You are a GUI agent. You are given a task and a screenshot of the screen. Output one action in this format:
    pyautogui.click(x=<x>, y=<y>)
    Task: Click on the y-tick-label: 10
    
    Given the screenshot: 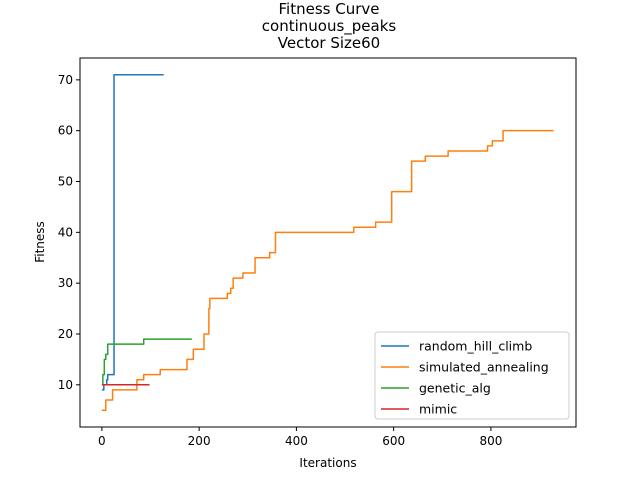 What is the action you would take?
    pyautogui.click(x=65, y=385)
    